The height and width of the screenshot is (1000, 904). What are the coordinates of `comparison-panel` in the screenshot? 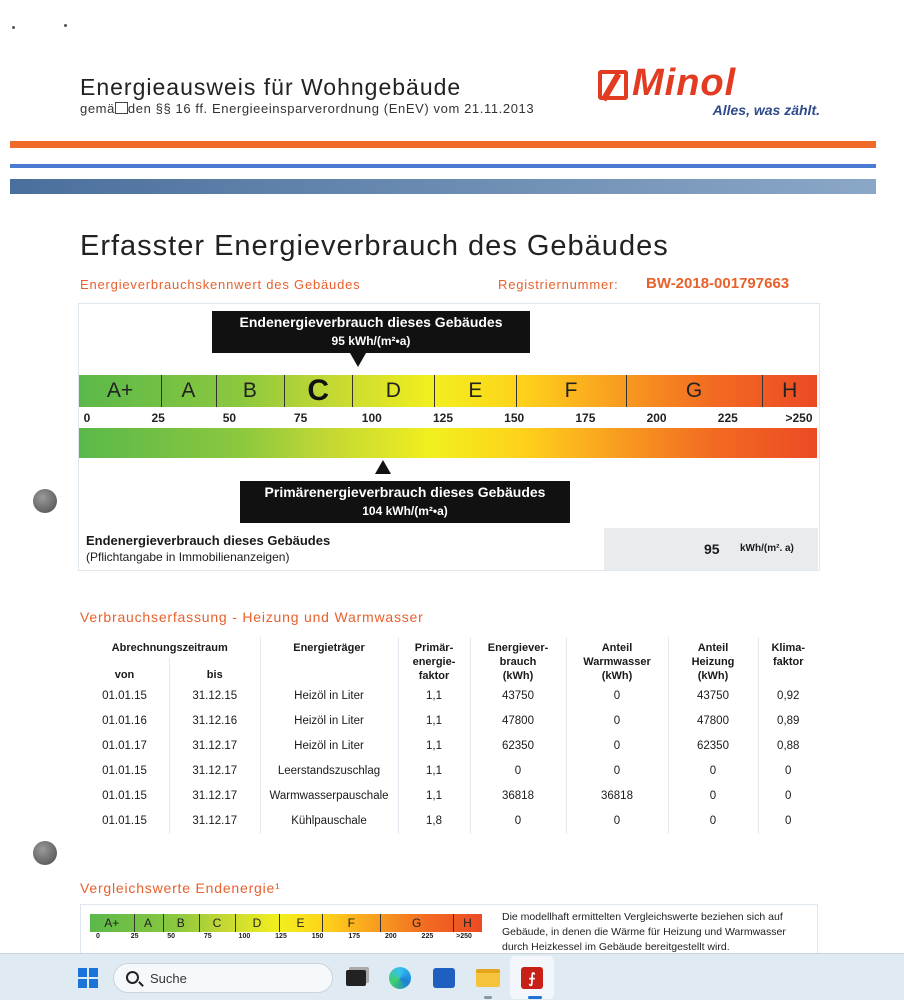 It's located at (449, 928).